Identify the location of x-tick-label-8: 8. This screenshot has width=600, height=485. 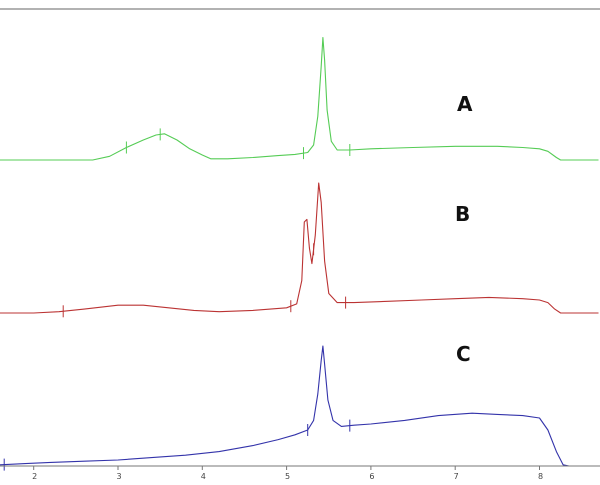
(540, 476).